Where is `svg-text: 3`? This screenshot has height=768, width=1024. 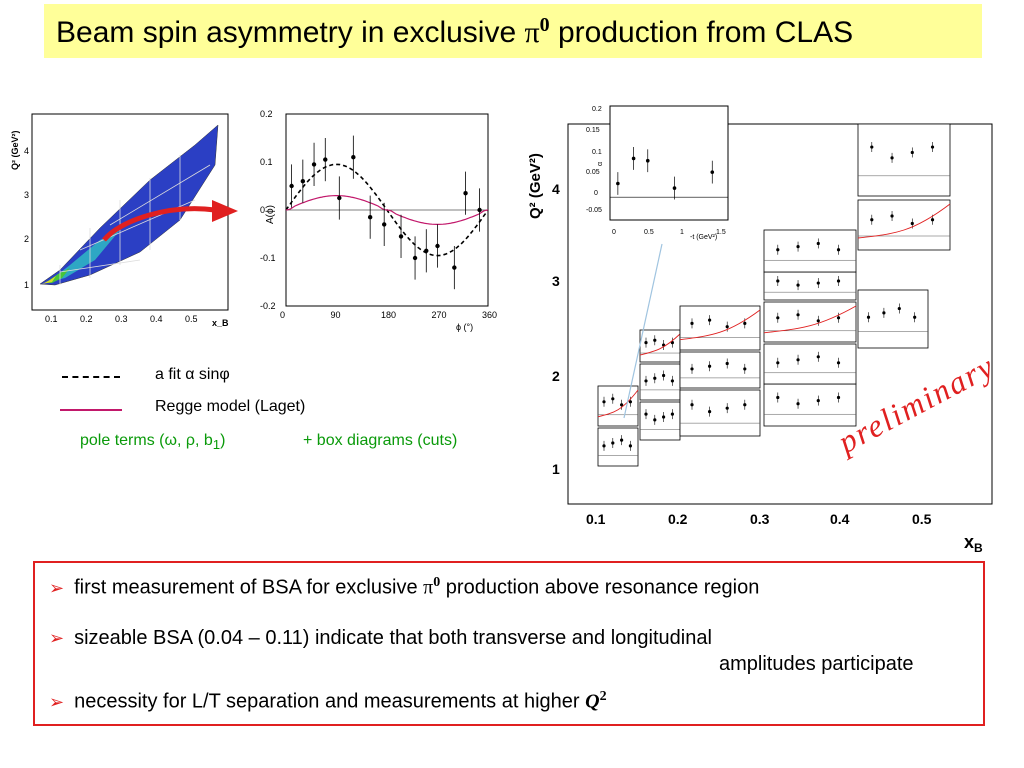
svg-text: 3 is located at coordinates (26, 195).